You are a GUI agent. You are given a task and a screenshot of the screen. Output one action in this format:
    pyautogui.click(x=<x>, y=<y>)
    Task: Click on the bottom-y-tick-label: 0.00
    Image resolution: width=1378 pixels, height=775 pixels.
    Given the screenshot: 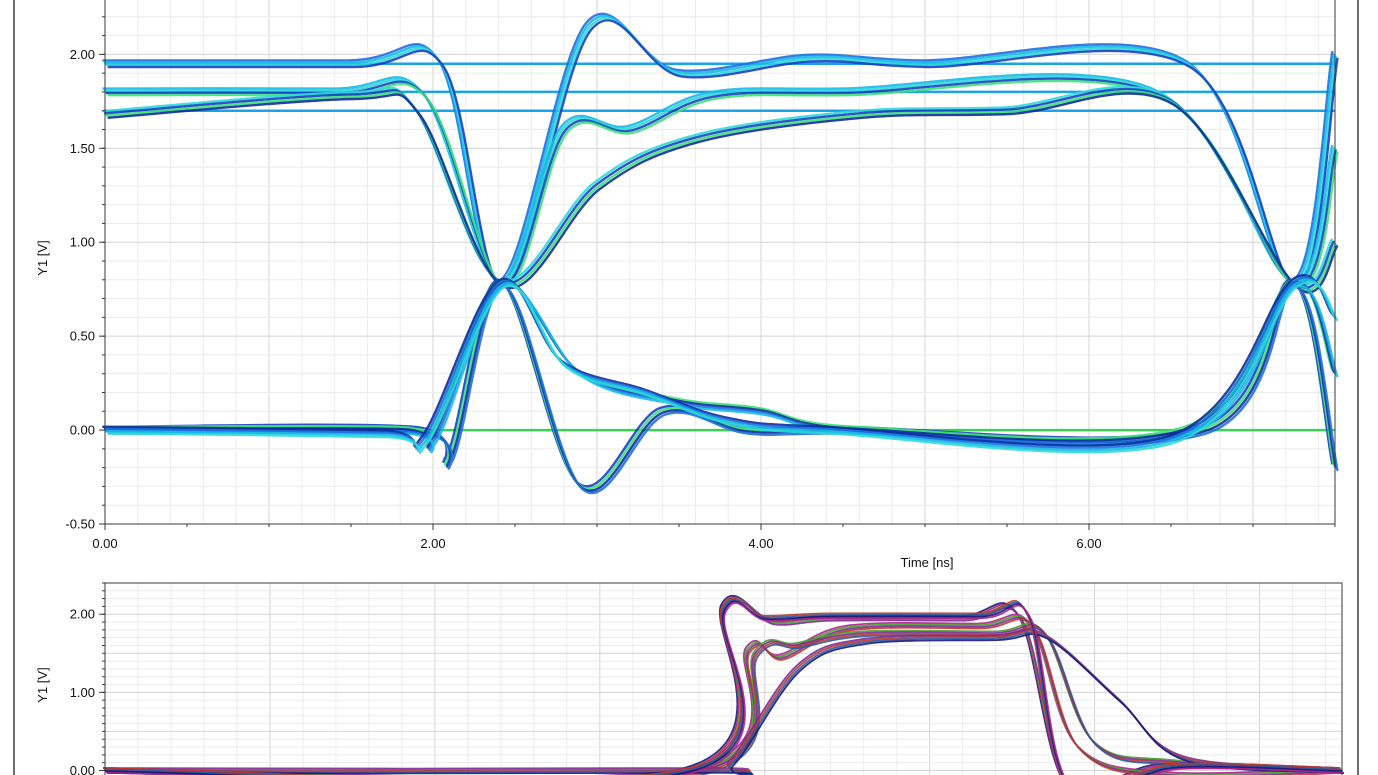 What is the action you would take?
    pyautogui.click(x=82, y=769)
    